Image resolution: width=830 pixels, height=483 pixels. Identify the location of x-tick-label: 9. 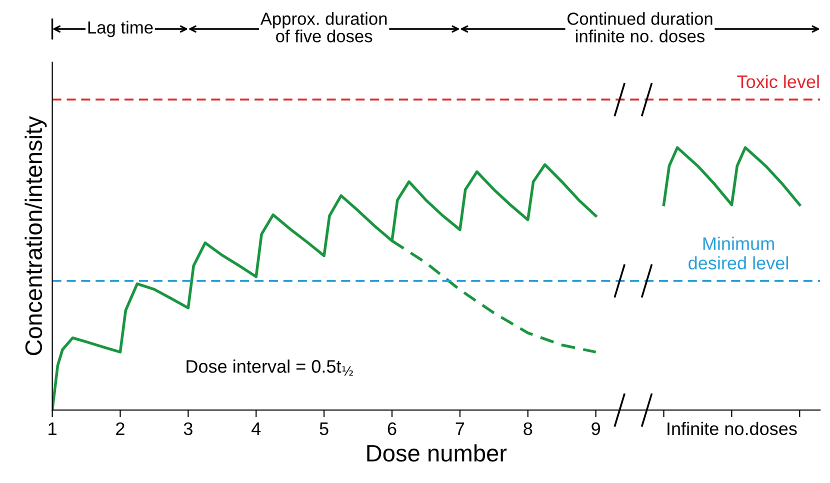
(596, 429).